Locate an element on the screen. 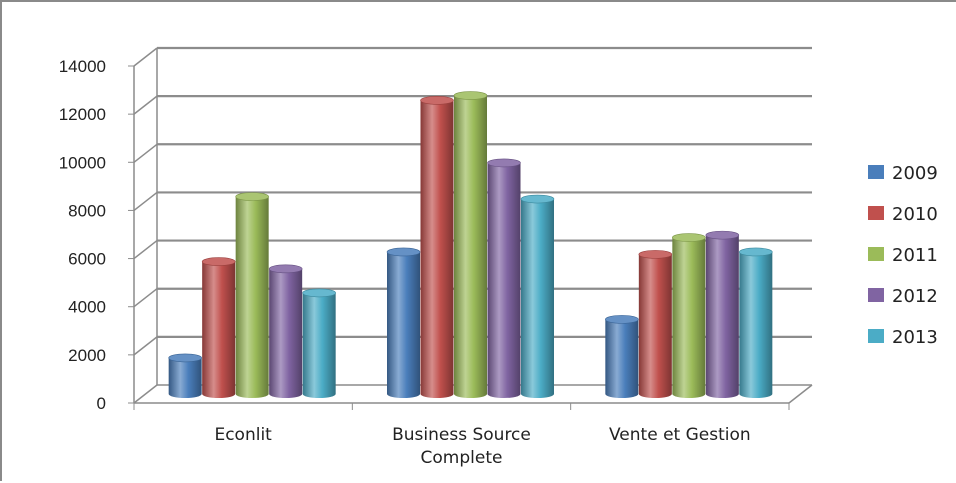 The image size is (956, 483). legend-label: 2013 is located at coordinates (915, 337).